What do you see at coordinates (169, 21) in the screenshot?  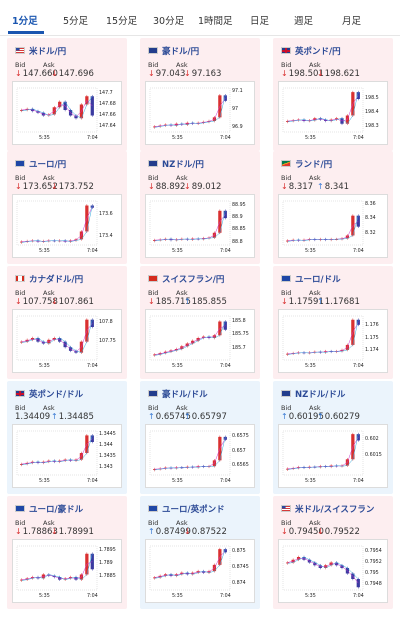 I see `tab-30min: 30分足` at bounding box center [169, 21].